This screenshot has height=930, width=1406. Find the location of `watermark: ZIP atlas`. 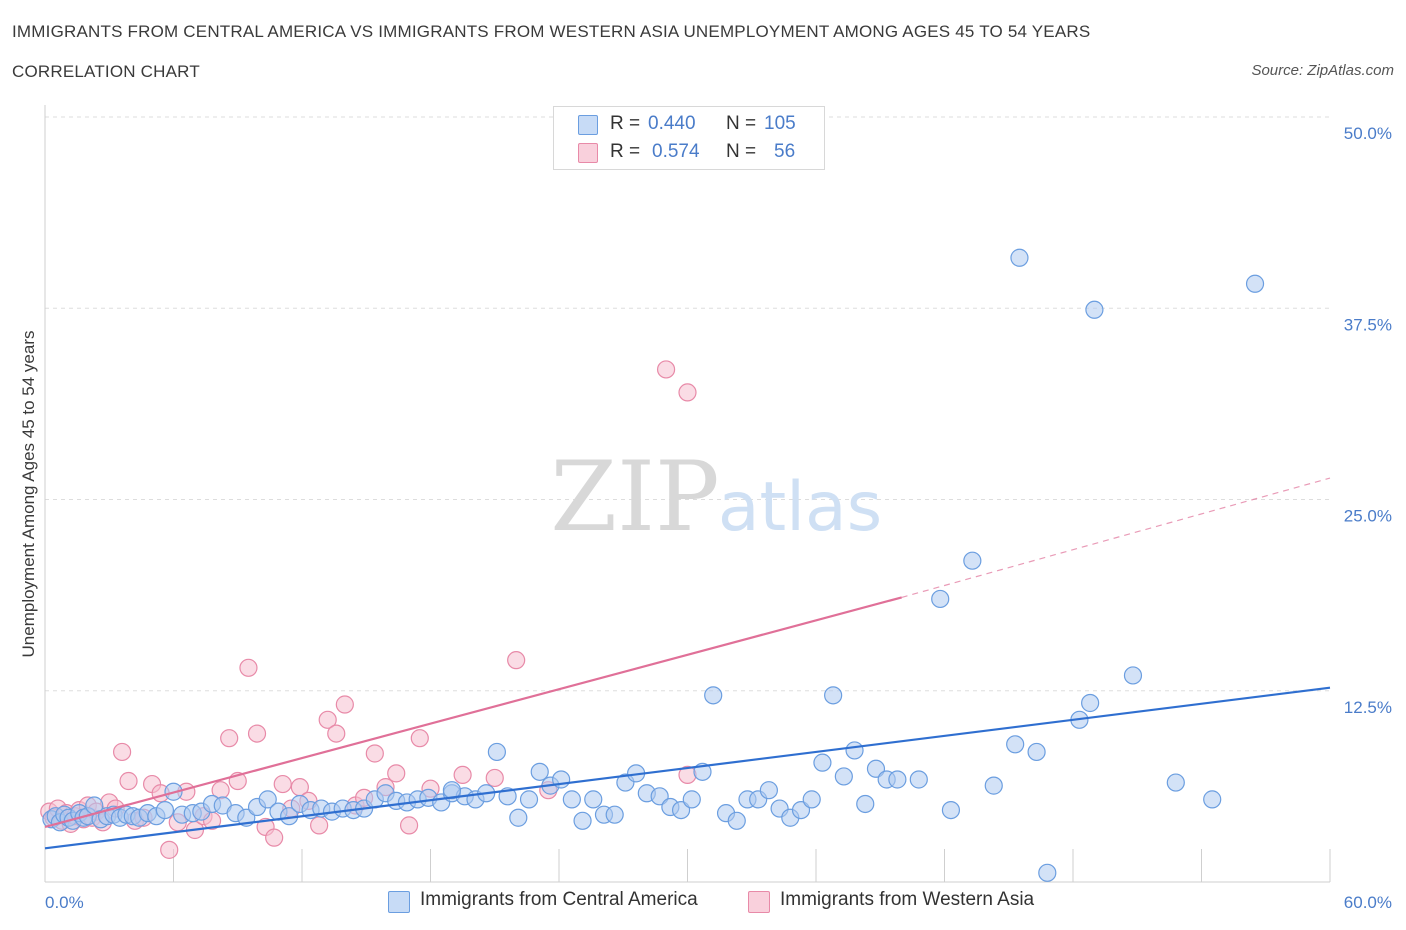

watermark: ZIP atlas is located at coordinates (716, 497).